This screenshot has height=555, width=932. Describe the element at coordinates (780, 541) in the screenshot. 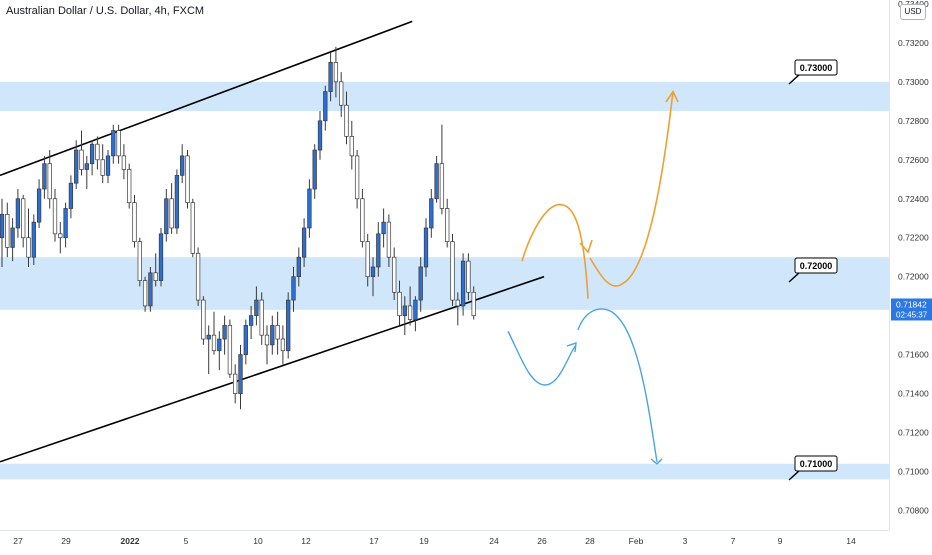

I see `x-tick-label: 9` at that location.